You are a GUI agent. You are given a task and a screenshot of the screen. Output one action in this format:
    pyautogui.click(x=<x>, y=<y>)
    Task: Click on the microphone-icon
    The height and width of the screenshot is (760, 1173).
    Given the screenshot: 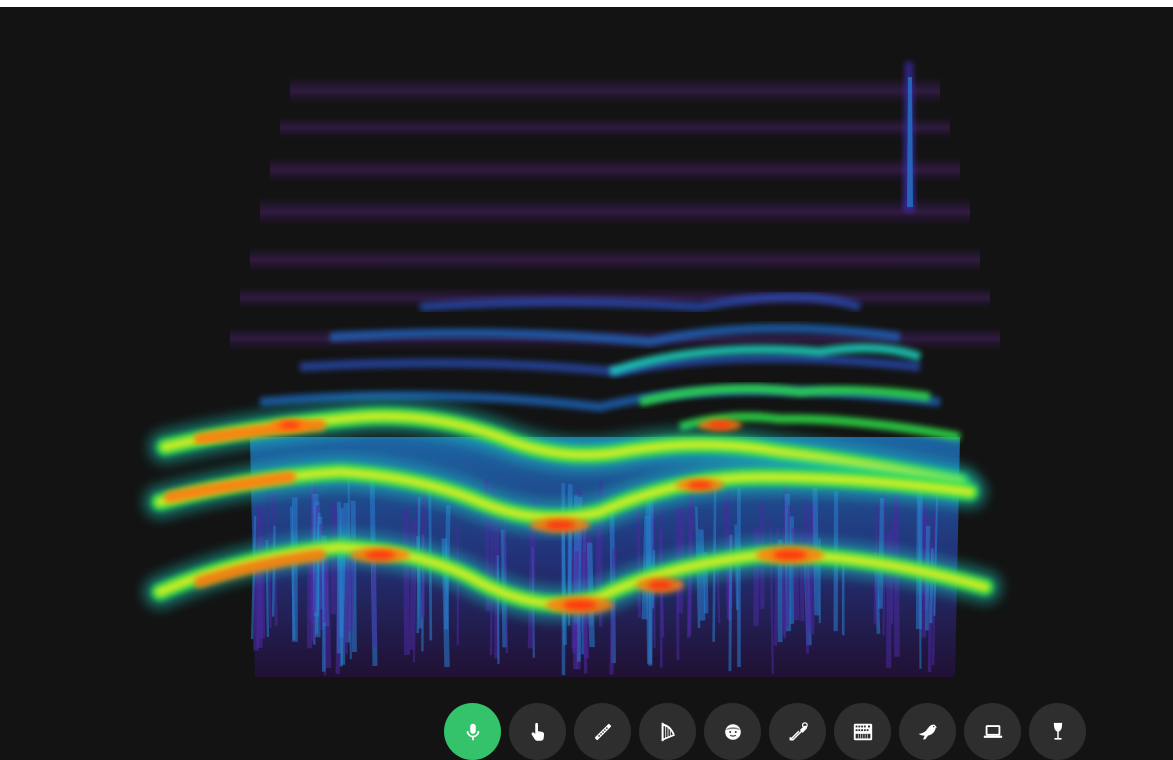 What is the action you would take?
    pyautogui.click(x=473, y=732)
    